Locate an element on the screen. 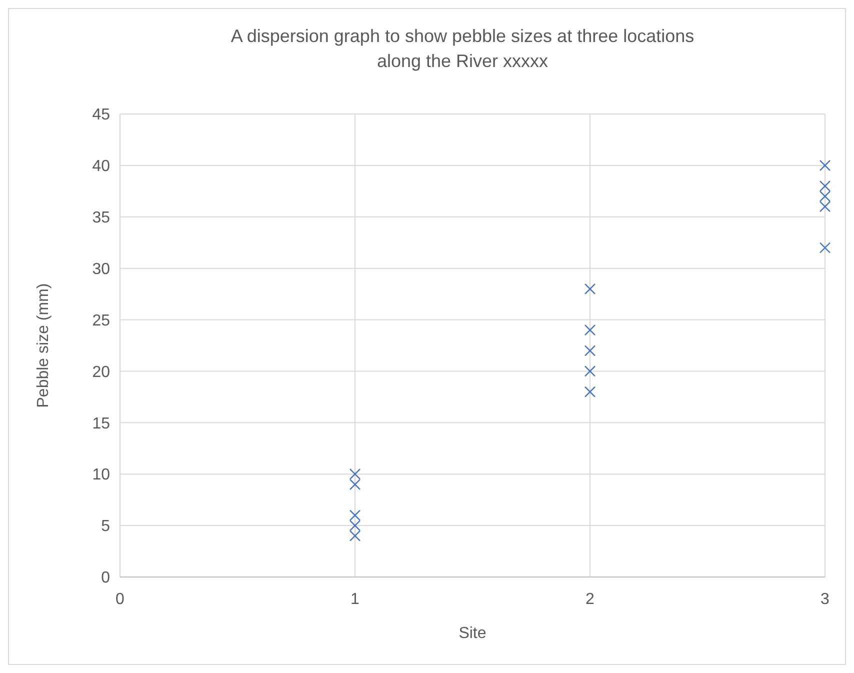 Image resolution: width=854 pixels, height=673 pixels. y-tick-label: 40 is located at coordinates (101, 167).